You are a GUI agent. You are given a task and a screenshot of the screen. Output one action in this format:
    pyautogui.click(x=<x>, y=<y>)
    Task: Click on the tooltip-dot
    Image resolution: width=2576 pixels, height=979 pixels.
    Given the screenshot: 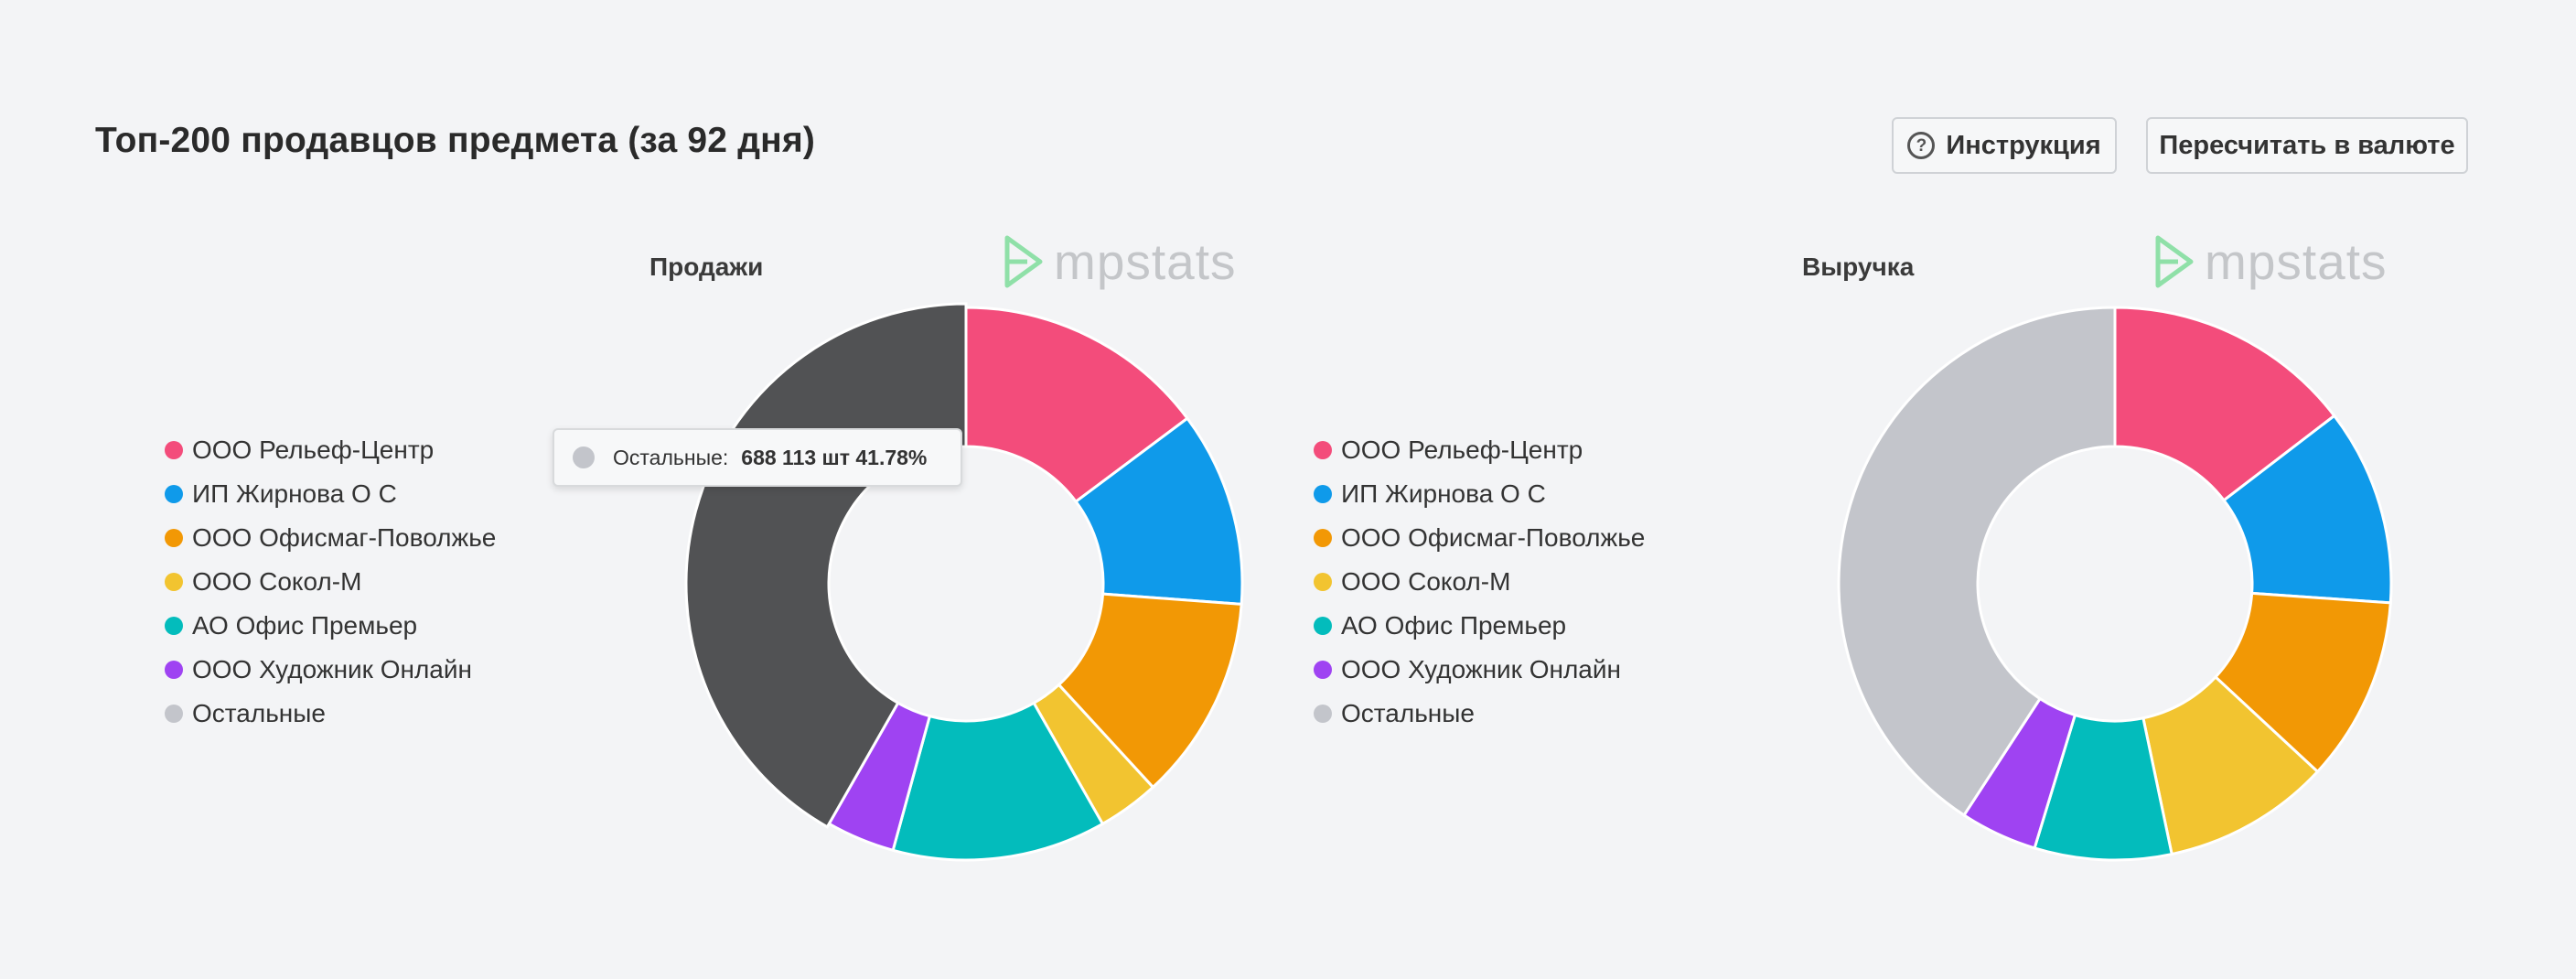 What is the action you would take?
    pyautogui.click(x=584, y=457)
    